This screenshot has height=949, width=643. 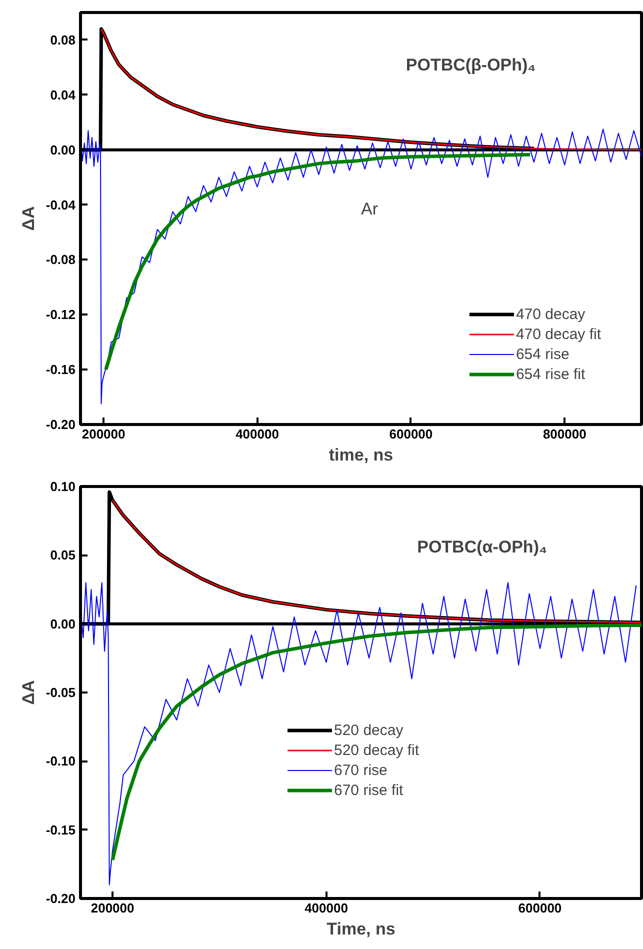 I want to click on x-tick-label: 800000, so click(x=564, y=434).